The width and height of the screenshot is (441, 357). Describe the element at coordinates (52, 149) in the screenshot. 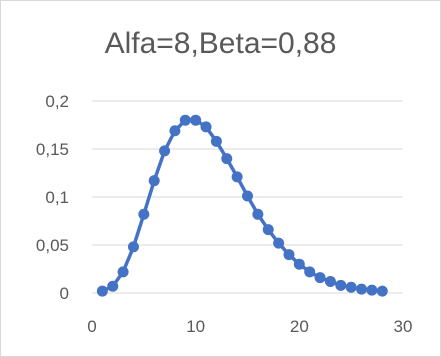

I see `y-tick-label: 0,15` at that location.